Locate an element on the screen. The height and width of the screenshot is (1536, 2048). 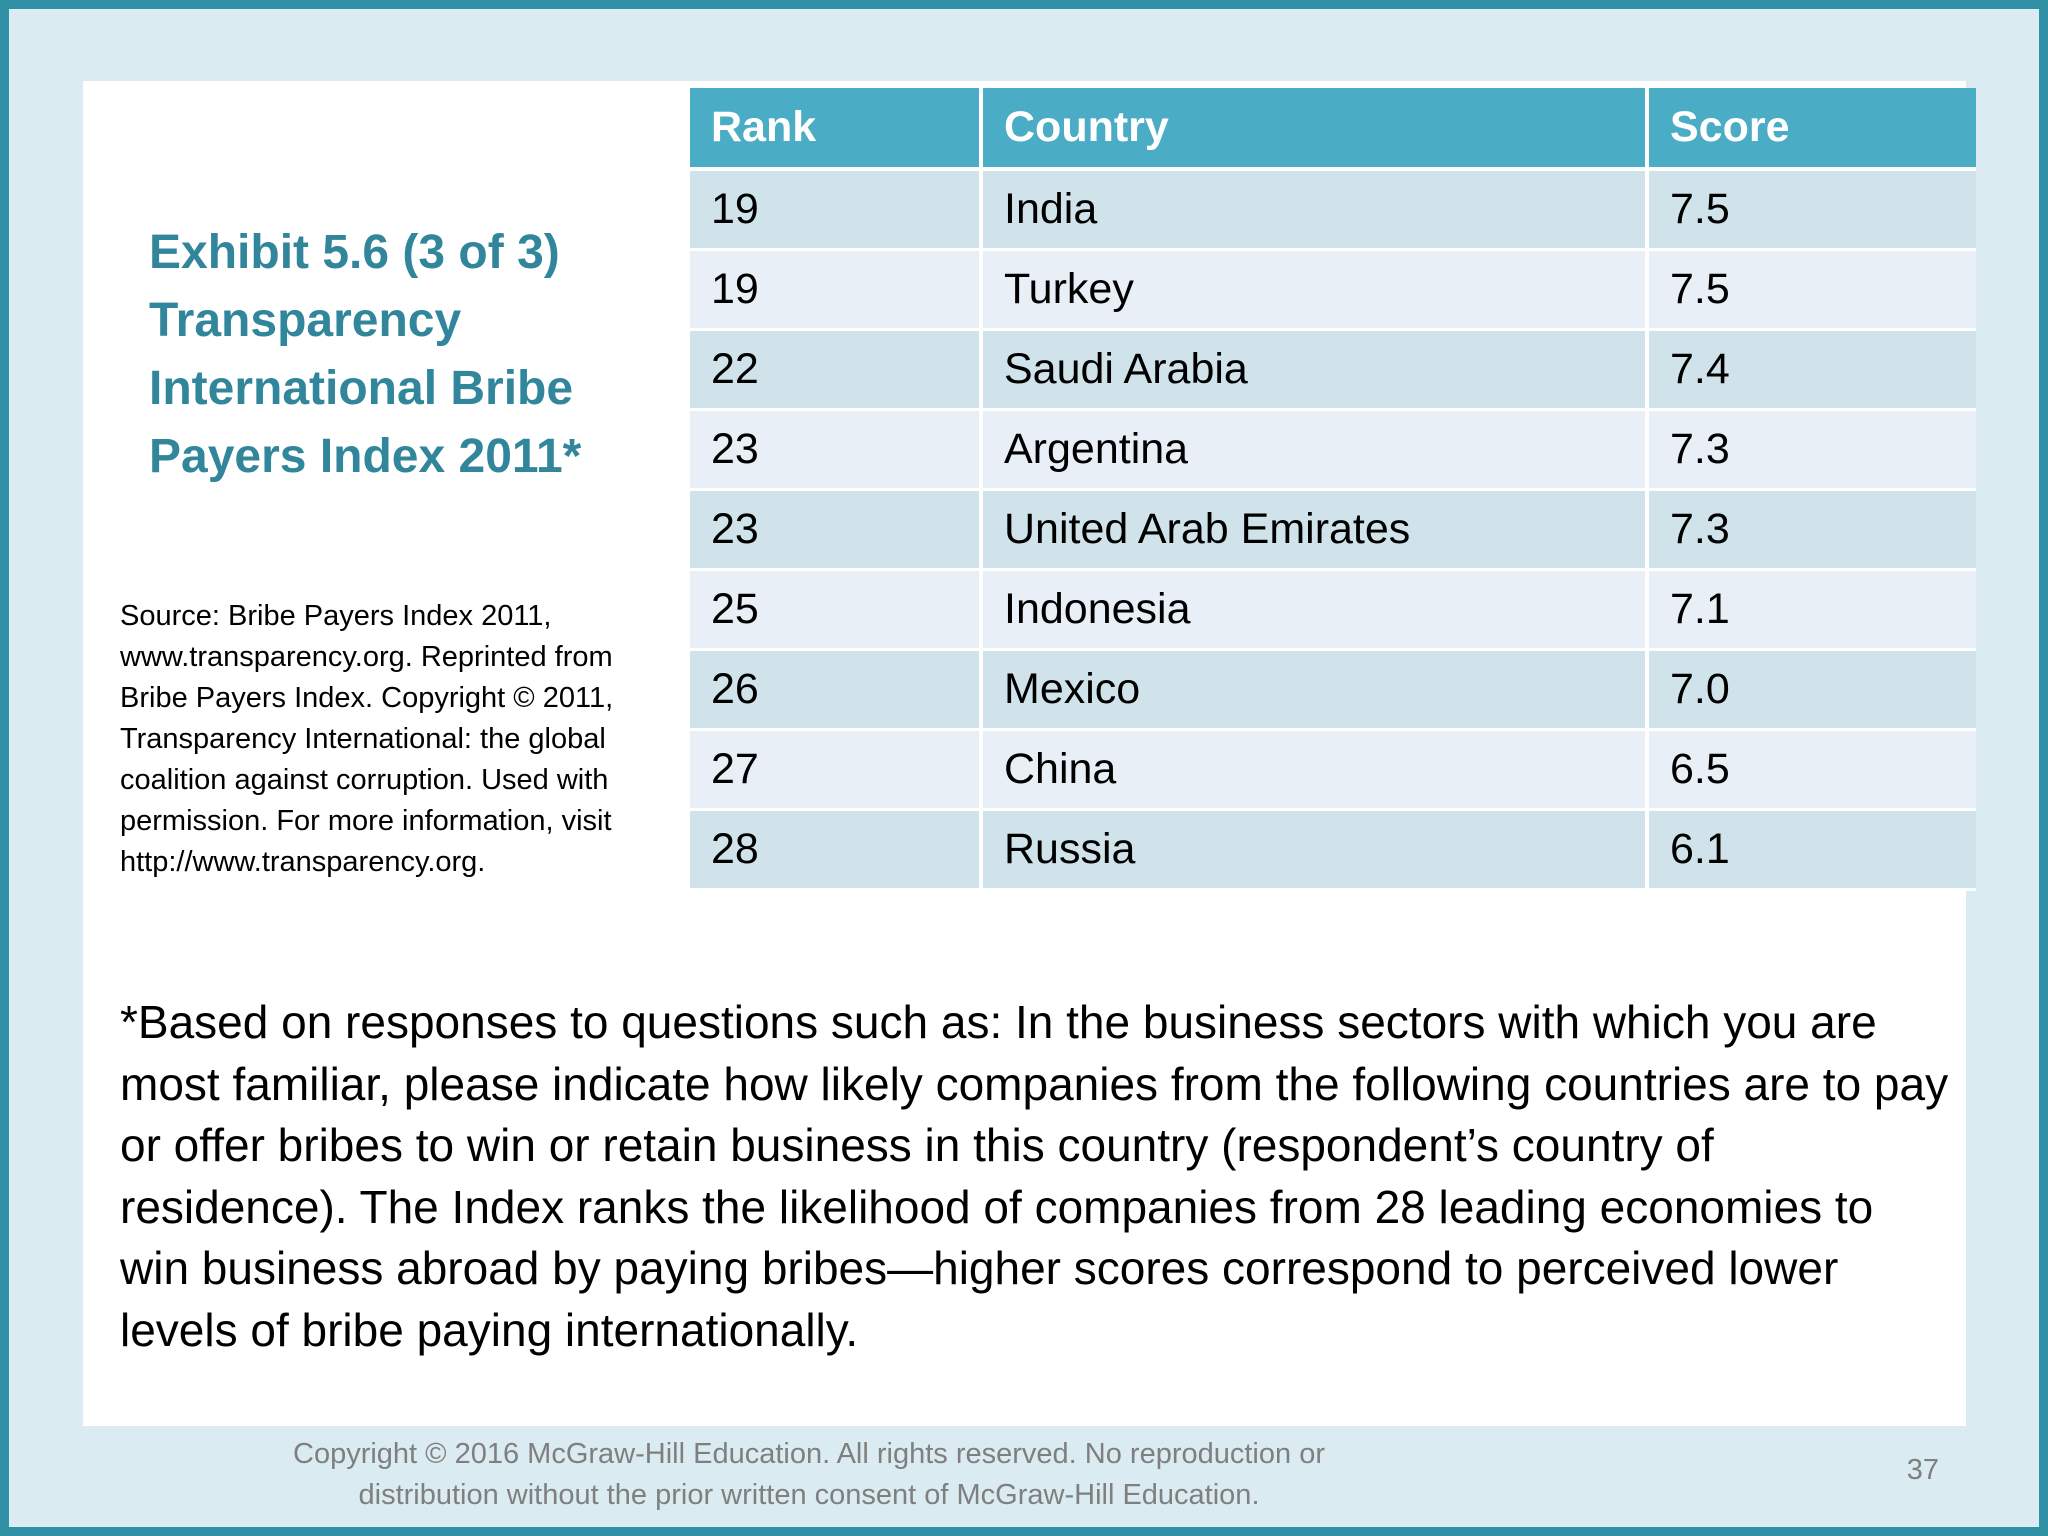
title-line: Payers Index 2011* is located at coordinates (365, 456).